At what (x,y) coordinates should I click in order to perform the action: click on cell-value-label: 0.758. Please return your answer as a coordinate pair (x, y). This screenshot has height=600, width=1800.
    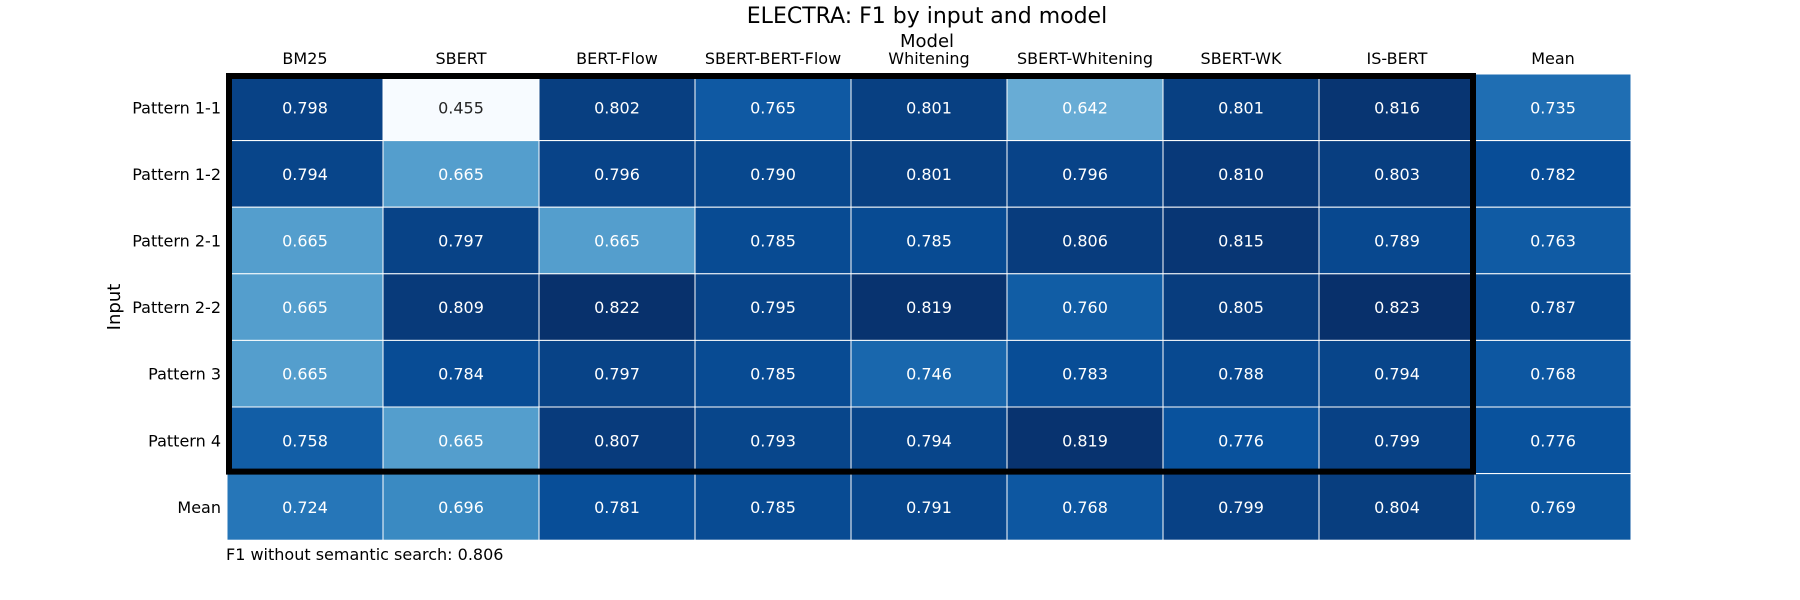
    Looking at the image, I should click on (305, 440).